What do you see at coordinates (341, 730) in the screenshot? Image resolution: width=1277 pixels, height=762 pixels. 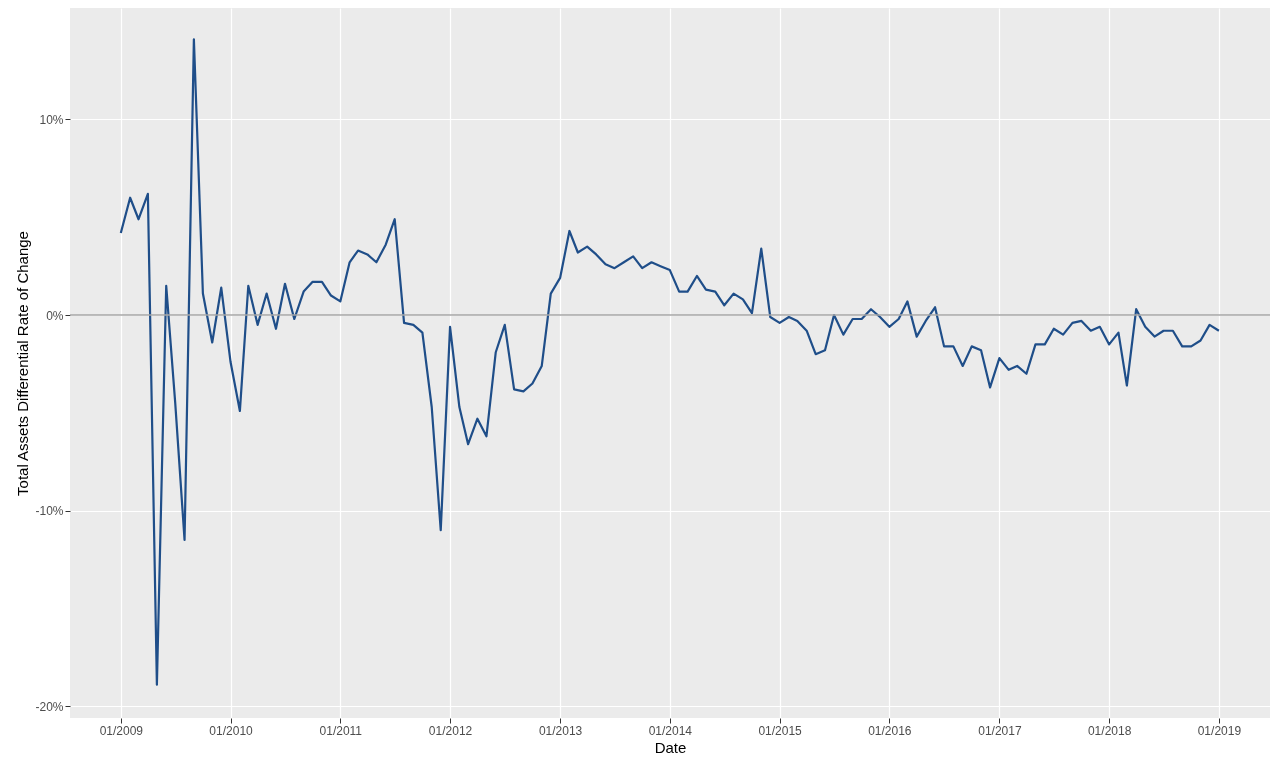 I see `x-tick-label: 01/2011` at bounding box center [341, 730].